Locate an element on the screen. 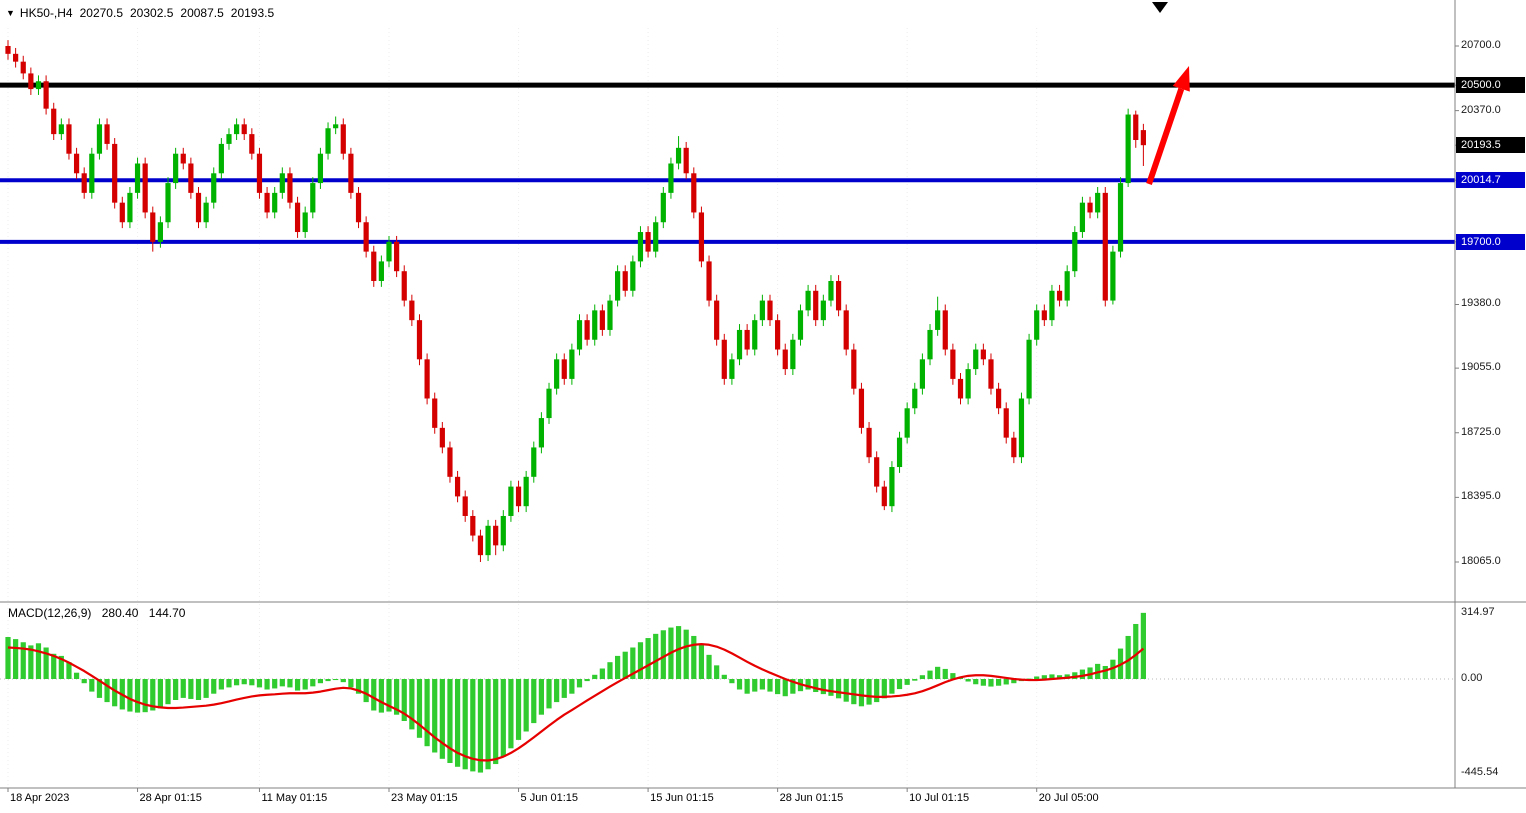 This screenshot has width=1526, height=813. macd-main-value: 280.40 is located at coordinates (120, 613).